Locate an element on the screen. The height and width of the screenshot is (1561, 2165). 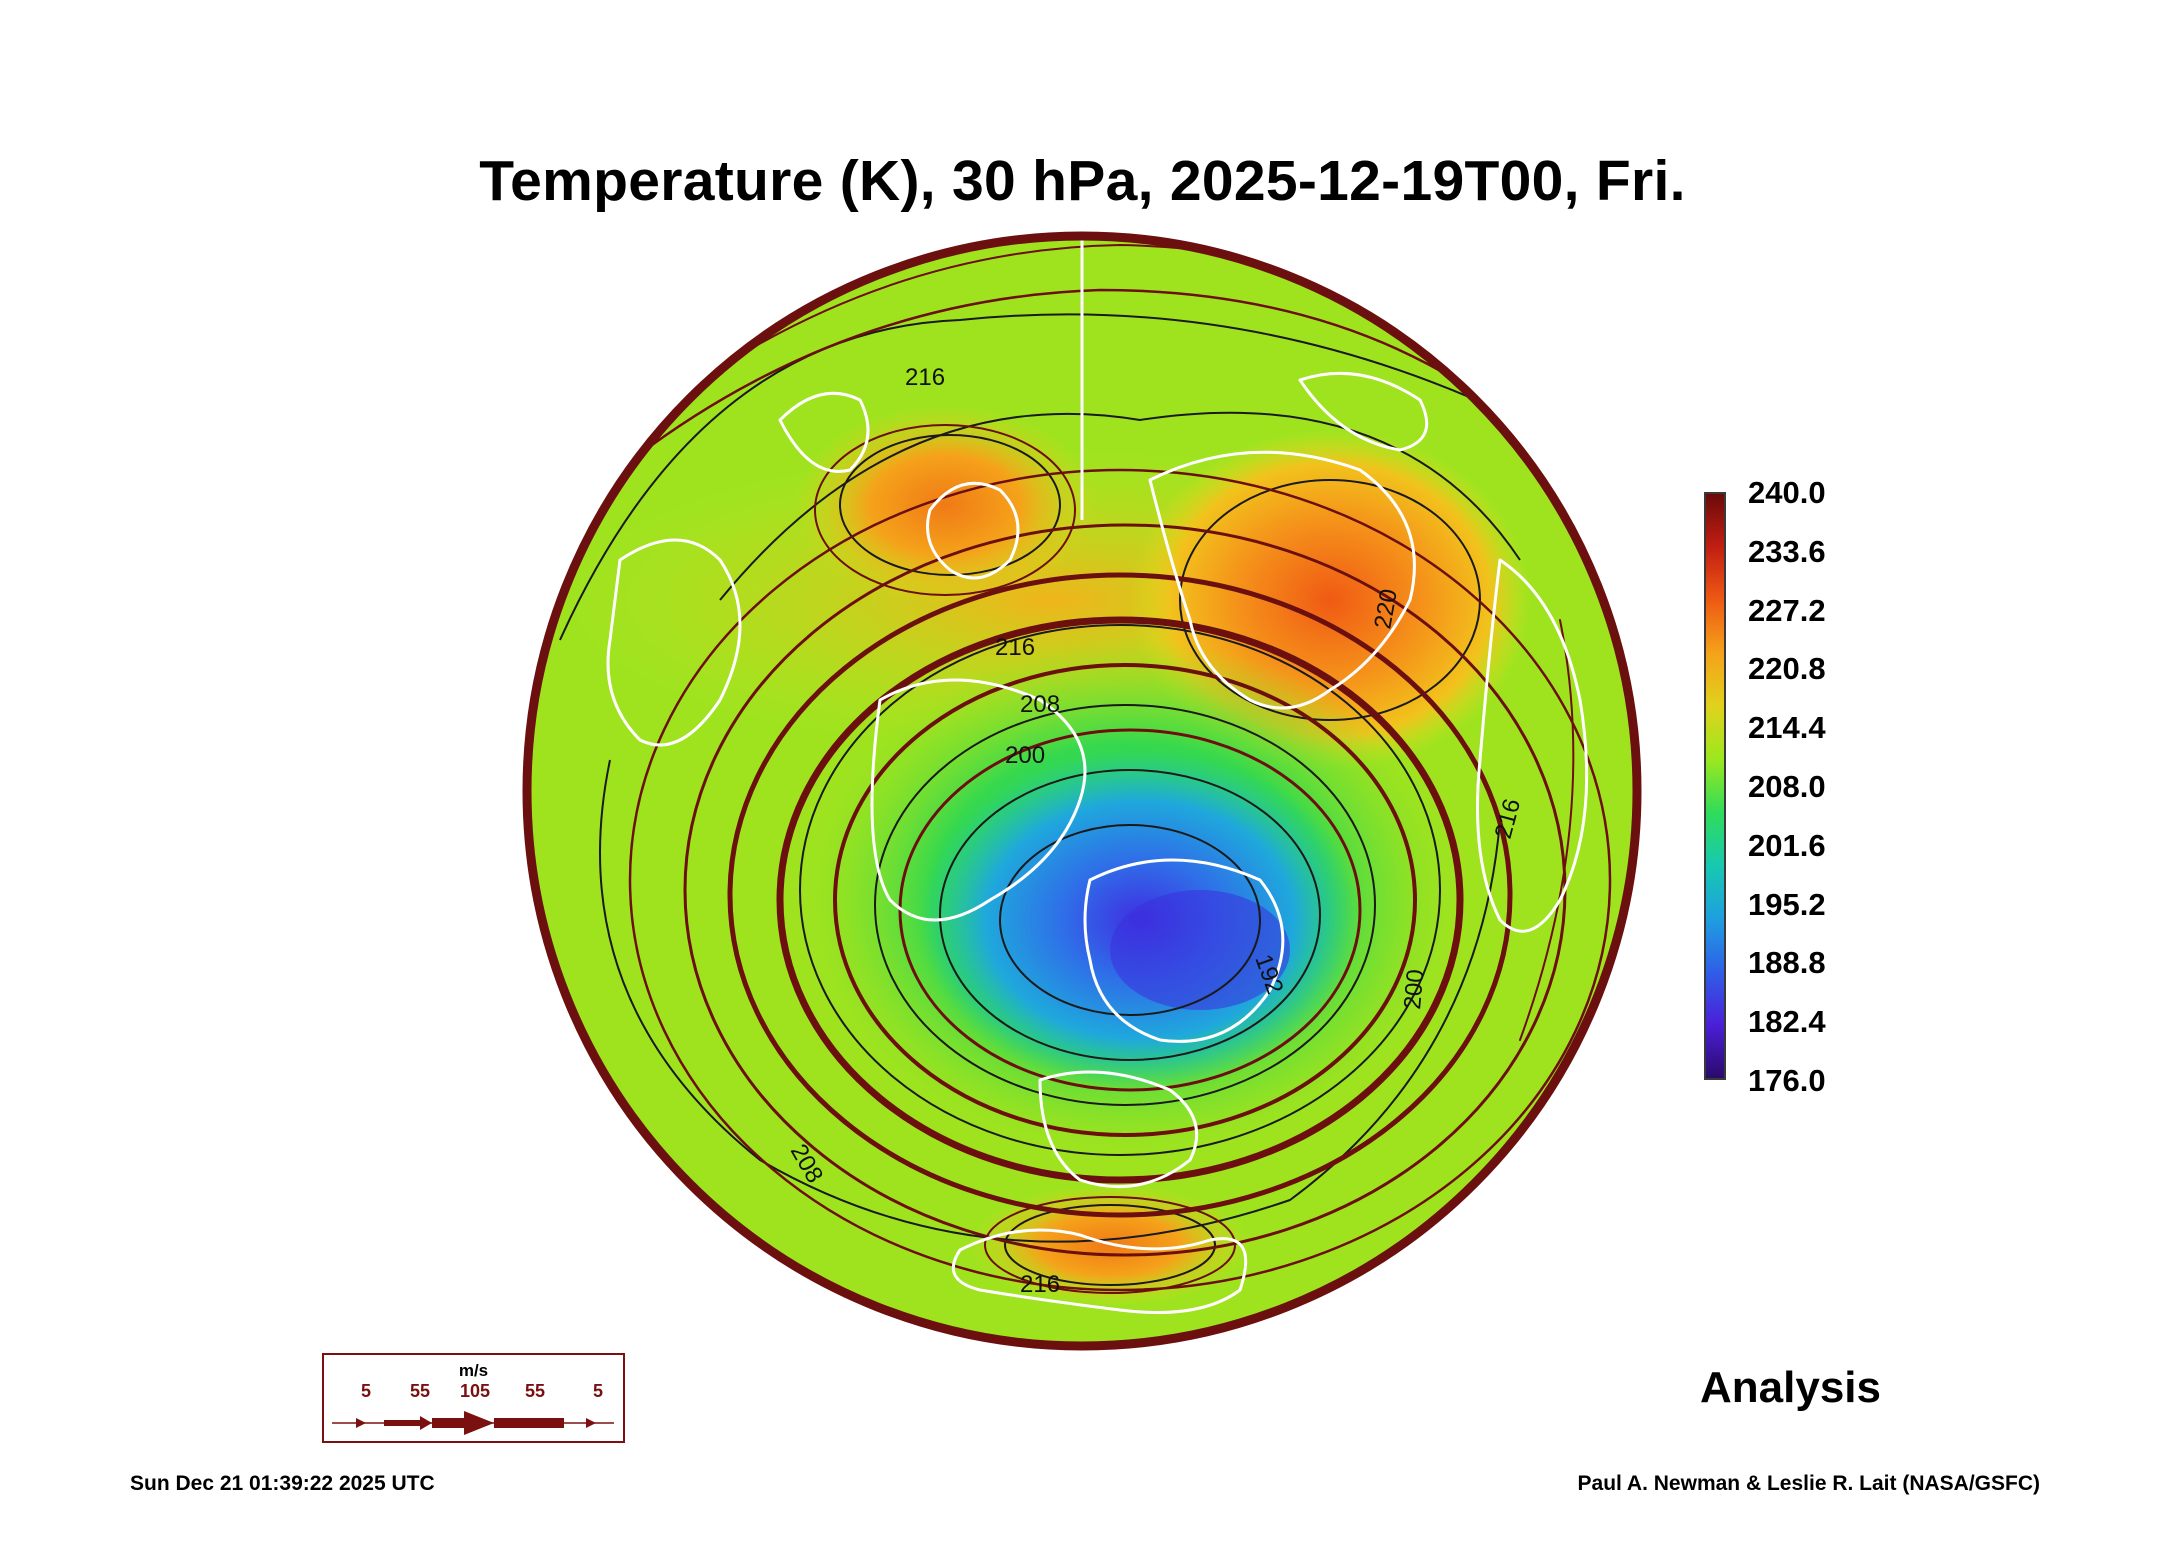
generated-timestamp: Sun Dec 21 01:39:22 2025 UTC is located at coordinates (282, 1483).